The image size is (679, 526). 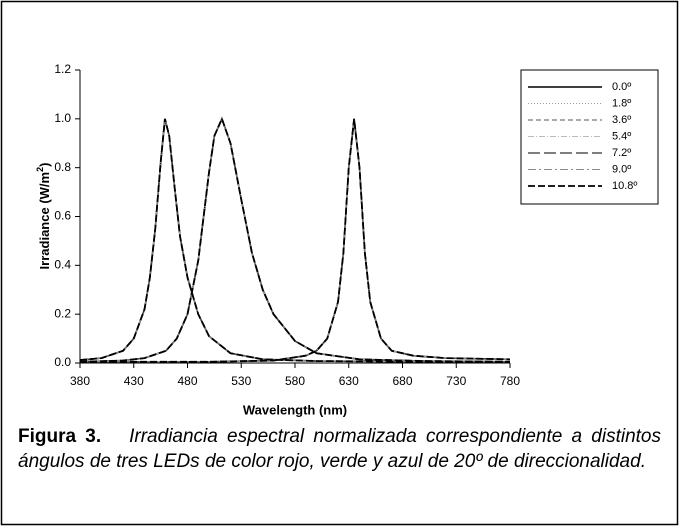 What do you see at coordinates (295, 409) in the screenshot?
I see `x-axis-title: Wavelength (nm)` at bounding box center [295, 409].